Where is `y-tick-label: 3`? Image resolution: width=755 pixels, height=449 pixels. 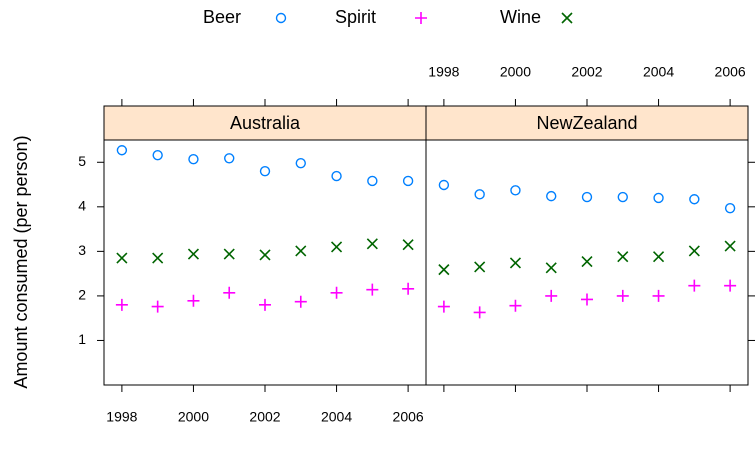
y-tick-label: 3 is located at coordinates (82, 250).